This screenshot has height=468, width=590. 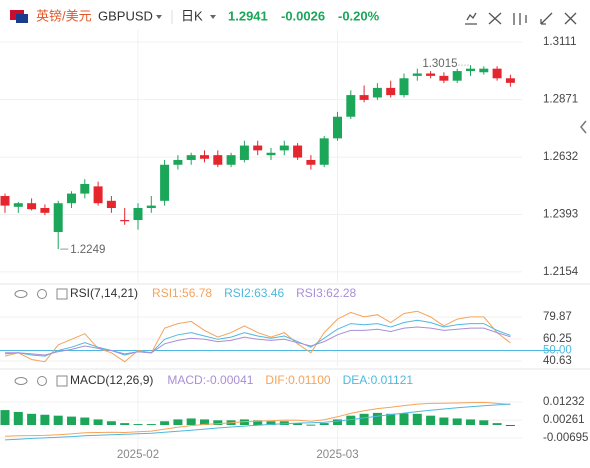 I want to click on period: 日K, so click(x=192, y=15).